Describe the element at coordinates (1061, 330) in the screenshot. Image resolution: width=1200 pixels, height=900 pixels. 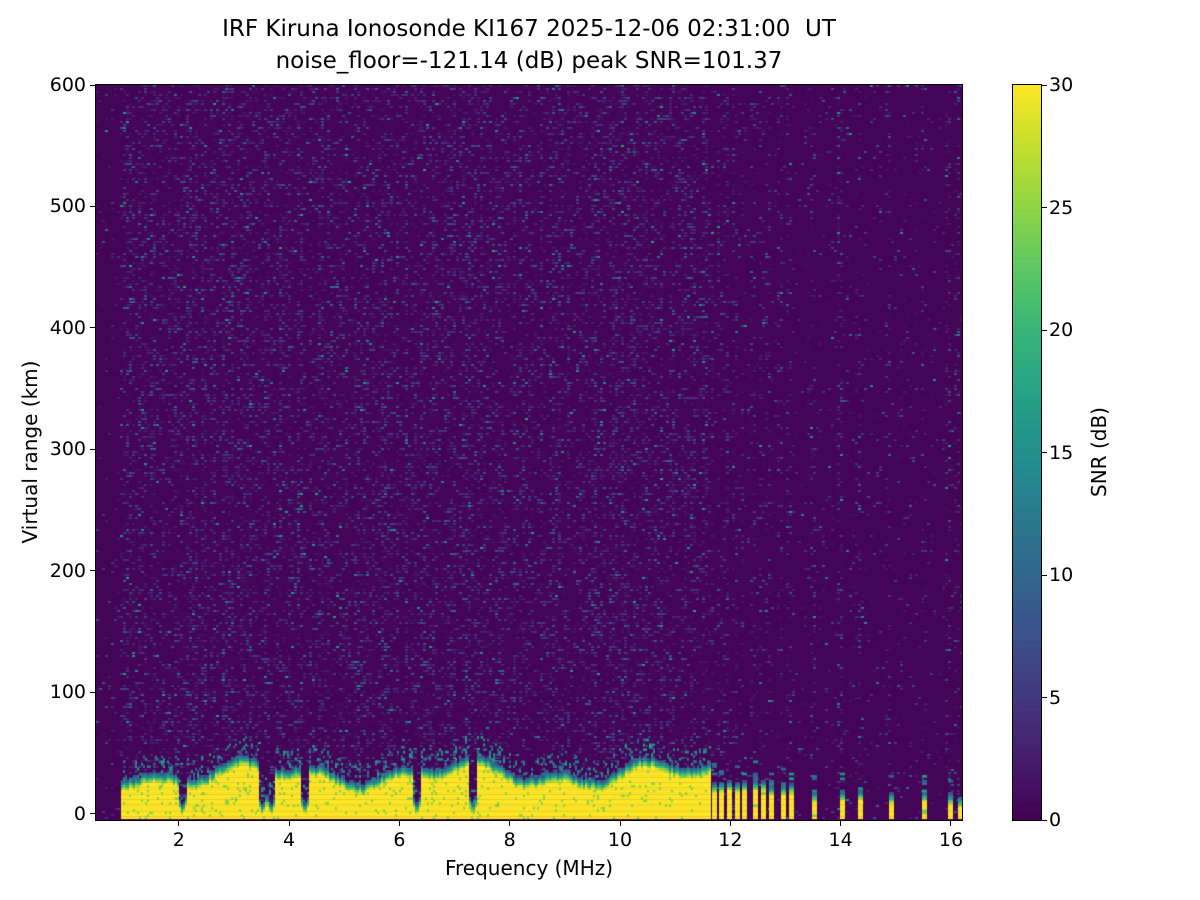
I see `colorbar-tick-label: 20` at that location.